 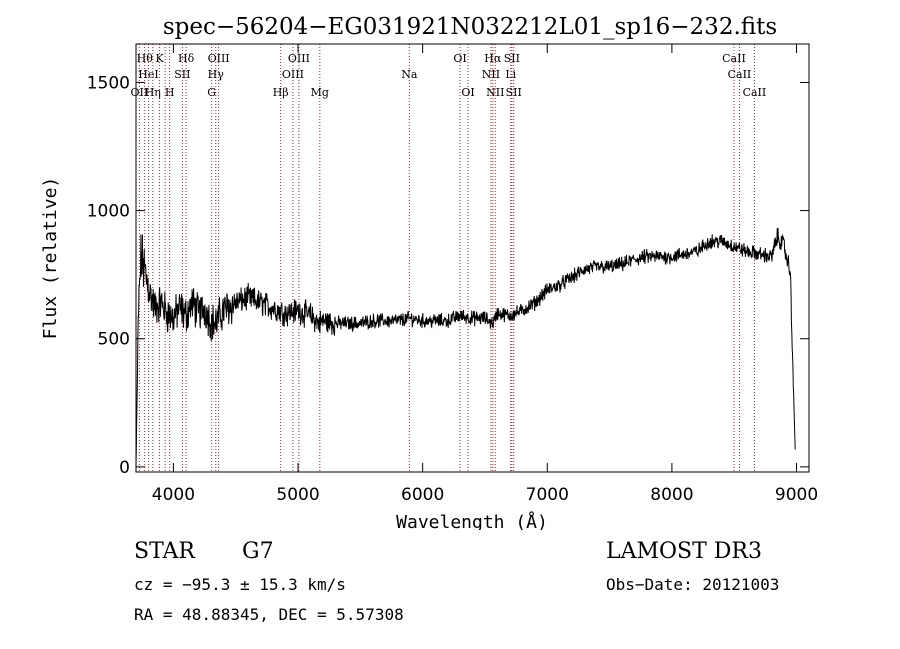 What do you see at coordinates (216, 74) in the screenshot?
I see `spectral-line-label: Hγ` at bounding box center [216, 74].